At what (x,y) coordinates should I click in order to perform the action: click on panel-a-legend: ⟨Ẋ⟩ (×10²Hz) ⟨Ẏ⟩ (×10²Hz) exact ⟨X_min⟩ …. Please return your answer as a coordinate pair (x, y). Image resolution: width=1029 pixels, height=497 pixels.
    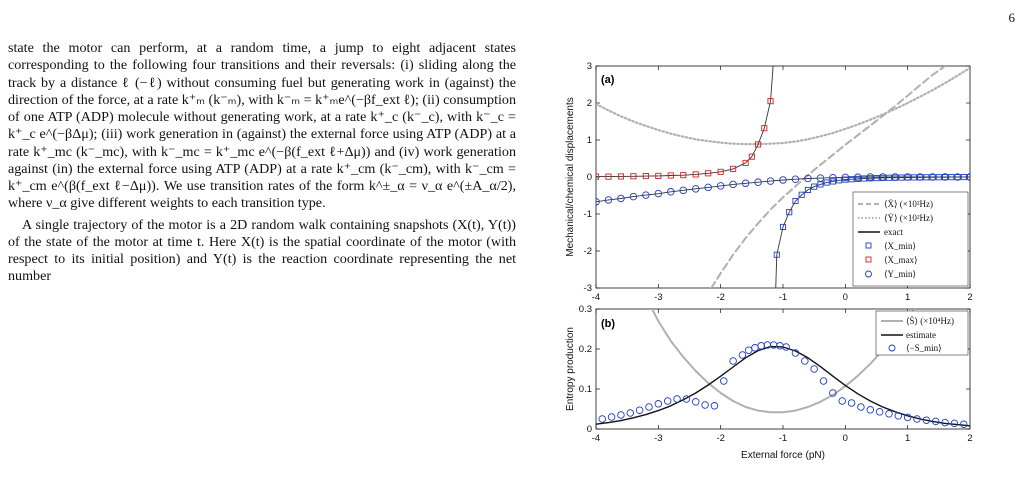
    Looking at the image, I should click on (910, 239).